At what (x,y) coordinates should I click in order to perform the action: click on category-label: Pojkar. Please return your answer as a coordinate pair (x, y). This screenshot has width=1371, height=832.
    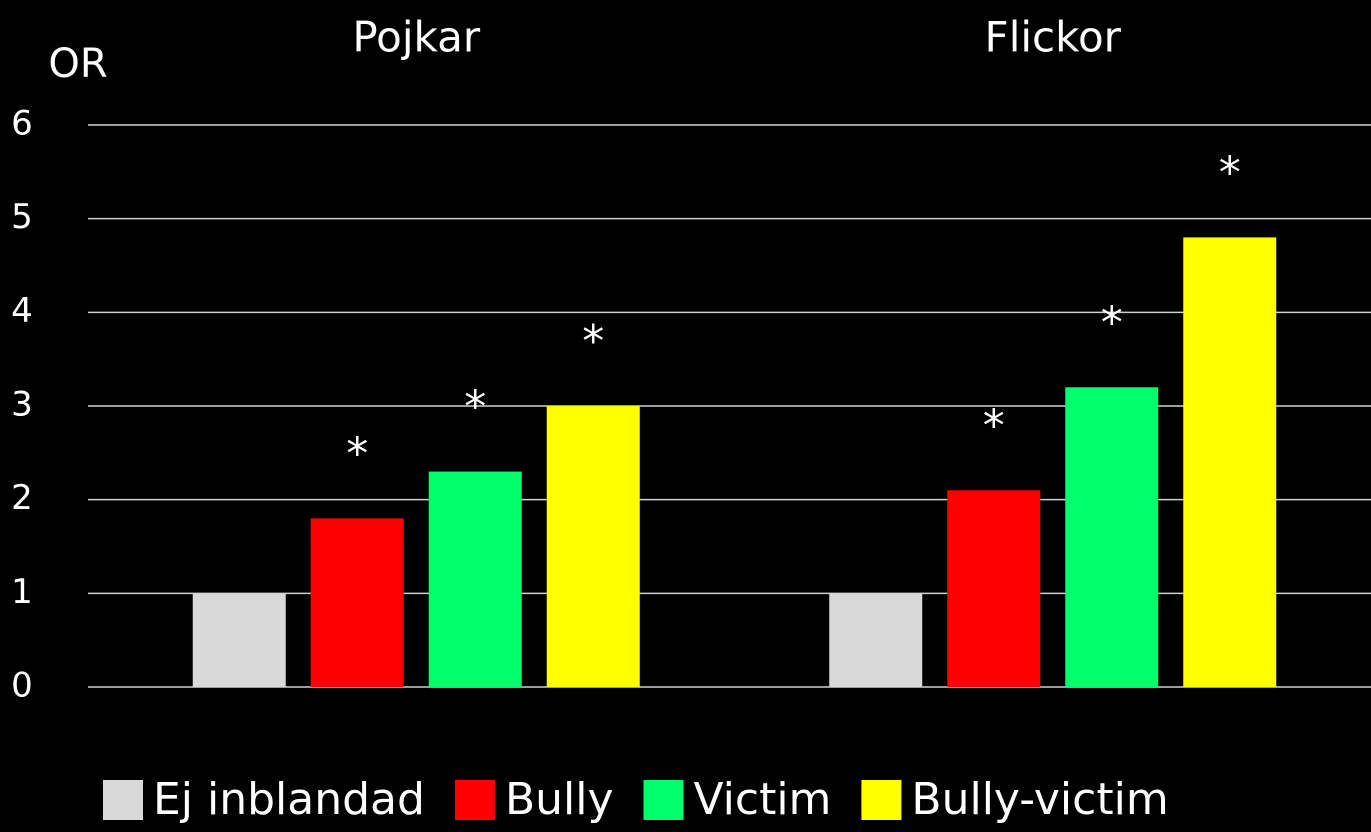
    Looking at the image, I should click on (416, 37).